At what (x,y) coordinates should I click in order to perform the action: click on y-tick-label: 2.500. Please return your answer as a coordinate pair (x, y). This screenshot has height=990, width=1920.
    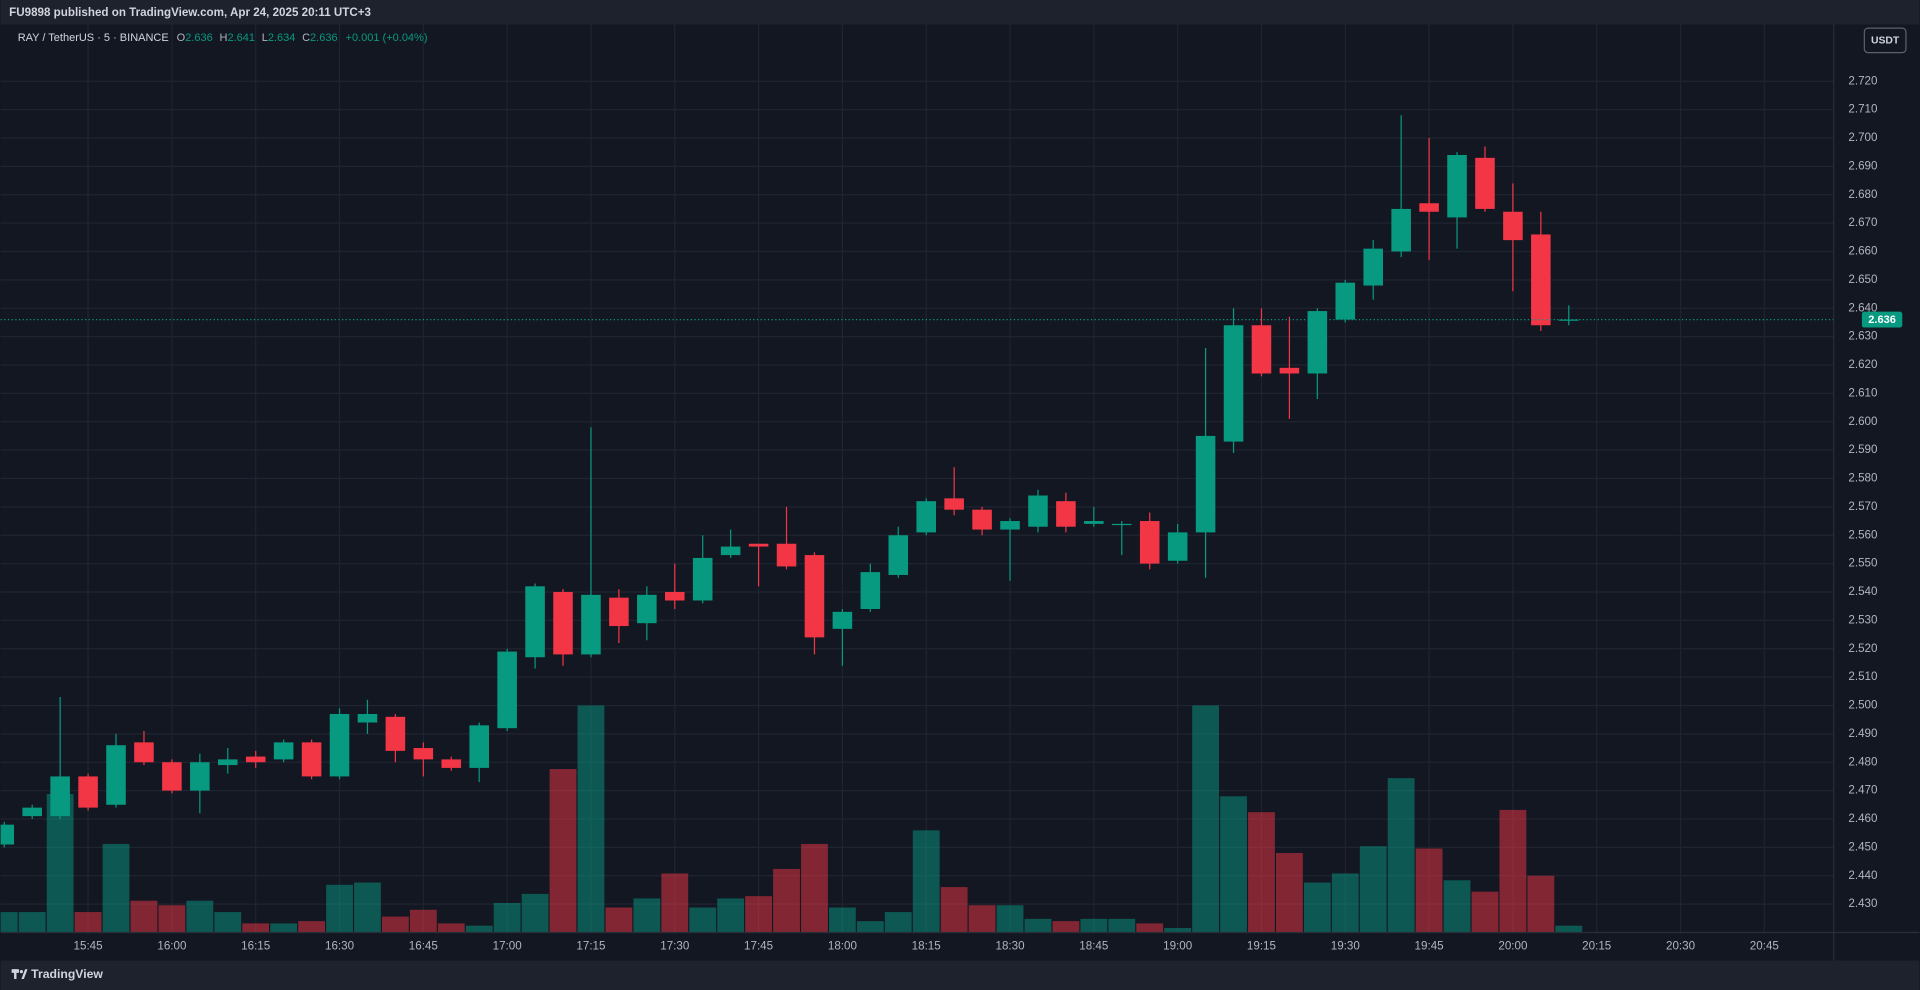
    Looking at the image, I should click on (1862, 705).